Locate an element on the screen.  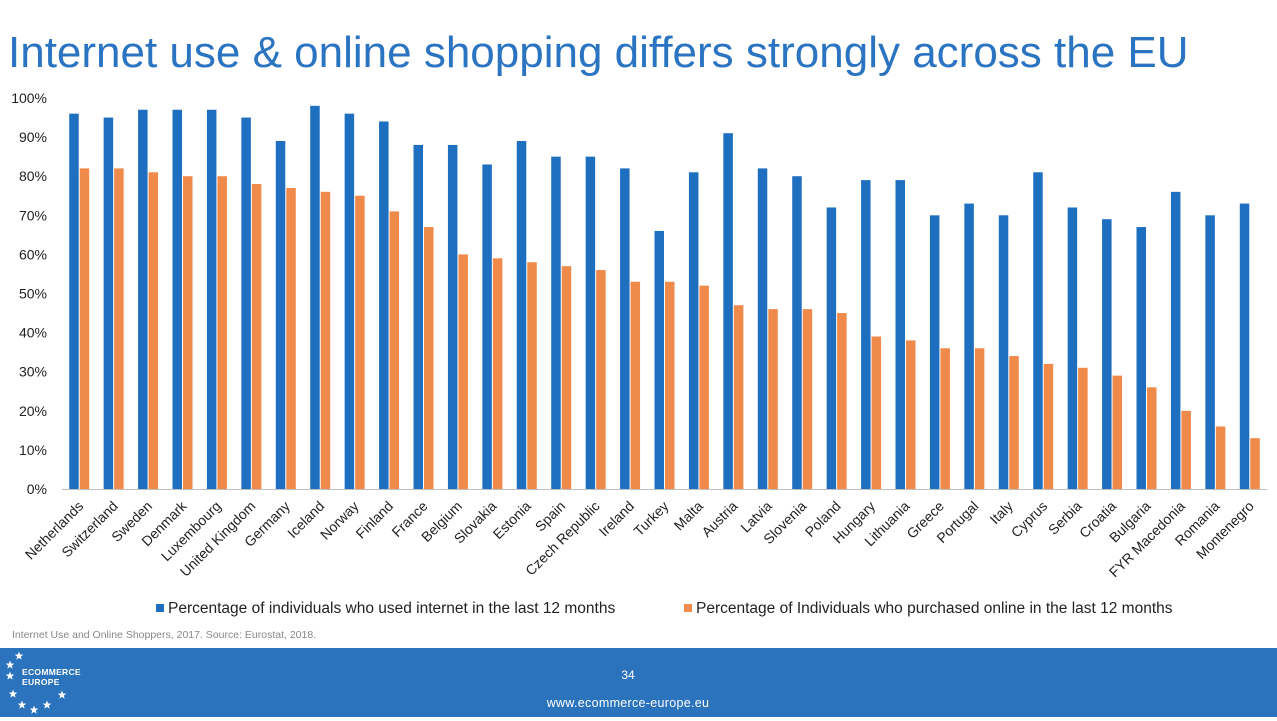
y-tick-label: 0% is located at coordinates (37, 489).